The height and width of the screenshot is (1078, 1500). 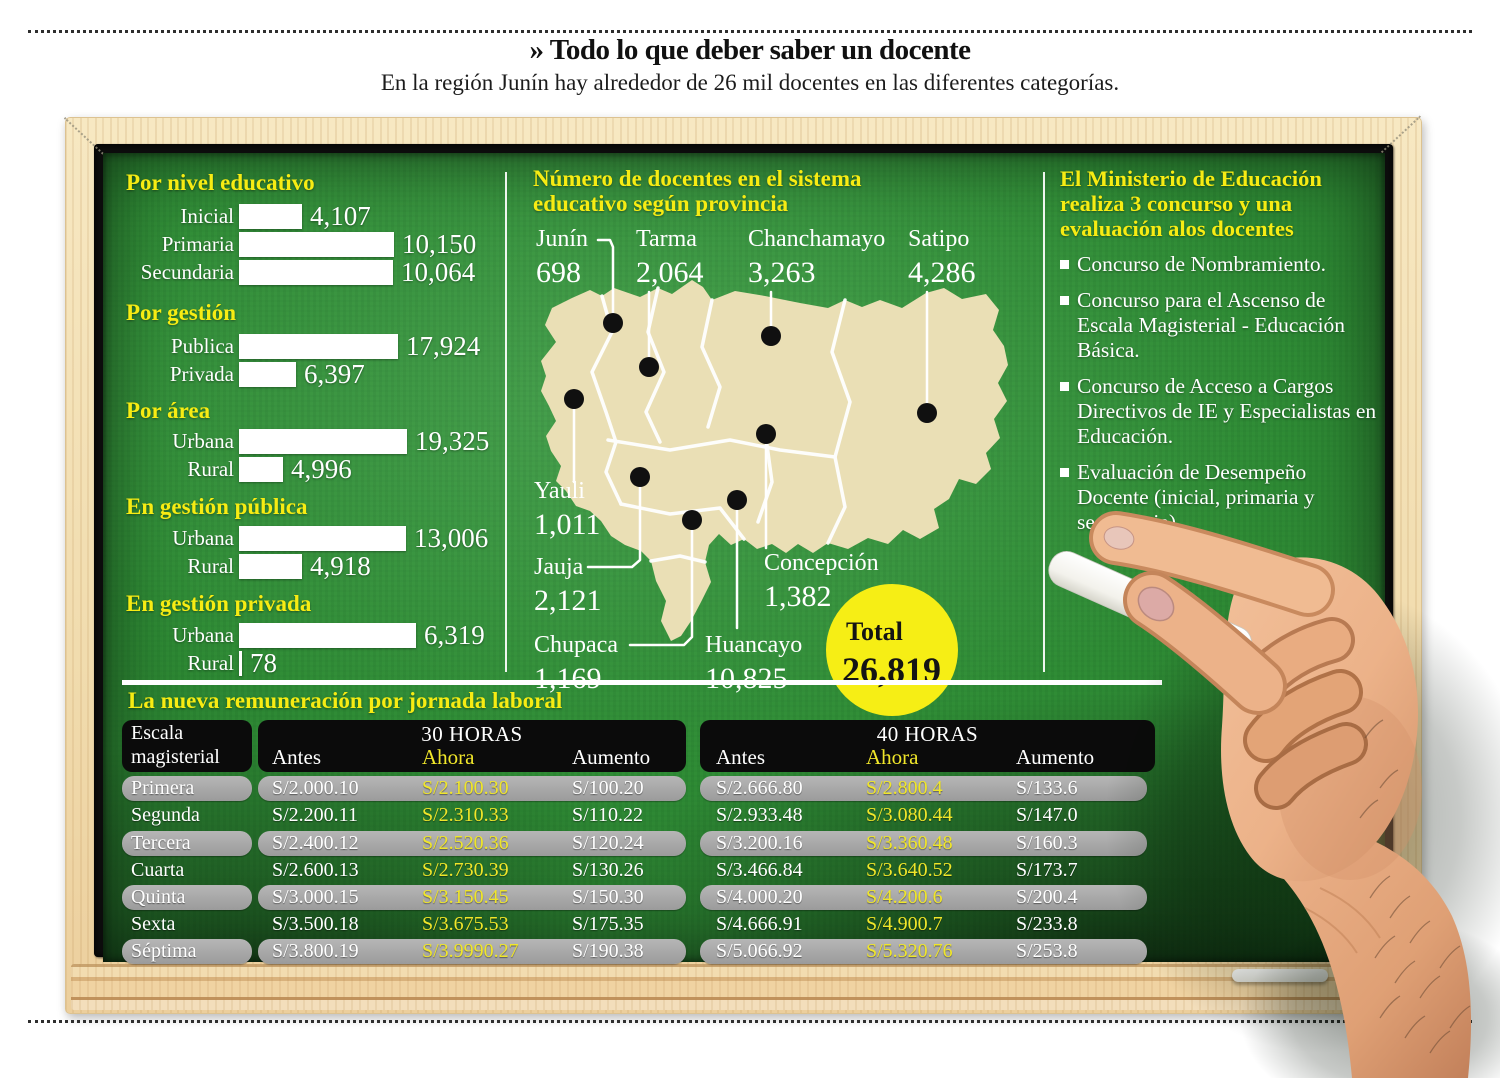 I want to click on ministry-bullet: Concurso de Nombramiento., so click(x=1221, y=264).